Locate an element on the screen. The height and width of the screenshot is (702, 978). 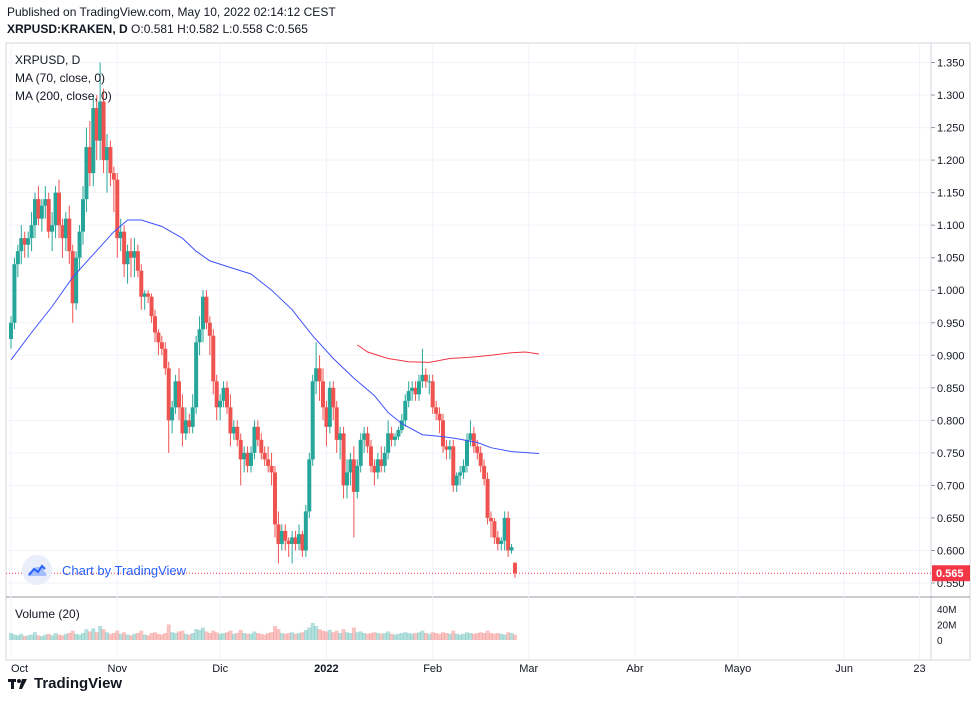
volume-tick-label: 0 is located at coordinates (940, 641).